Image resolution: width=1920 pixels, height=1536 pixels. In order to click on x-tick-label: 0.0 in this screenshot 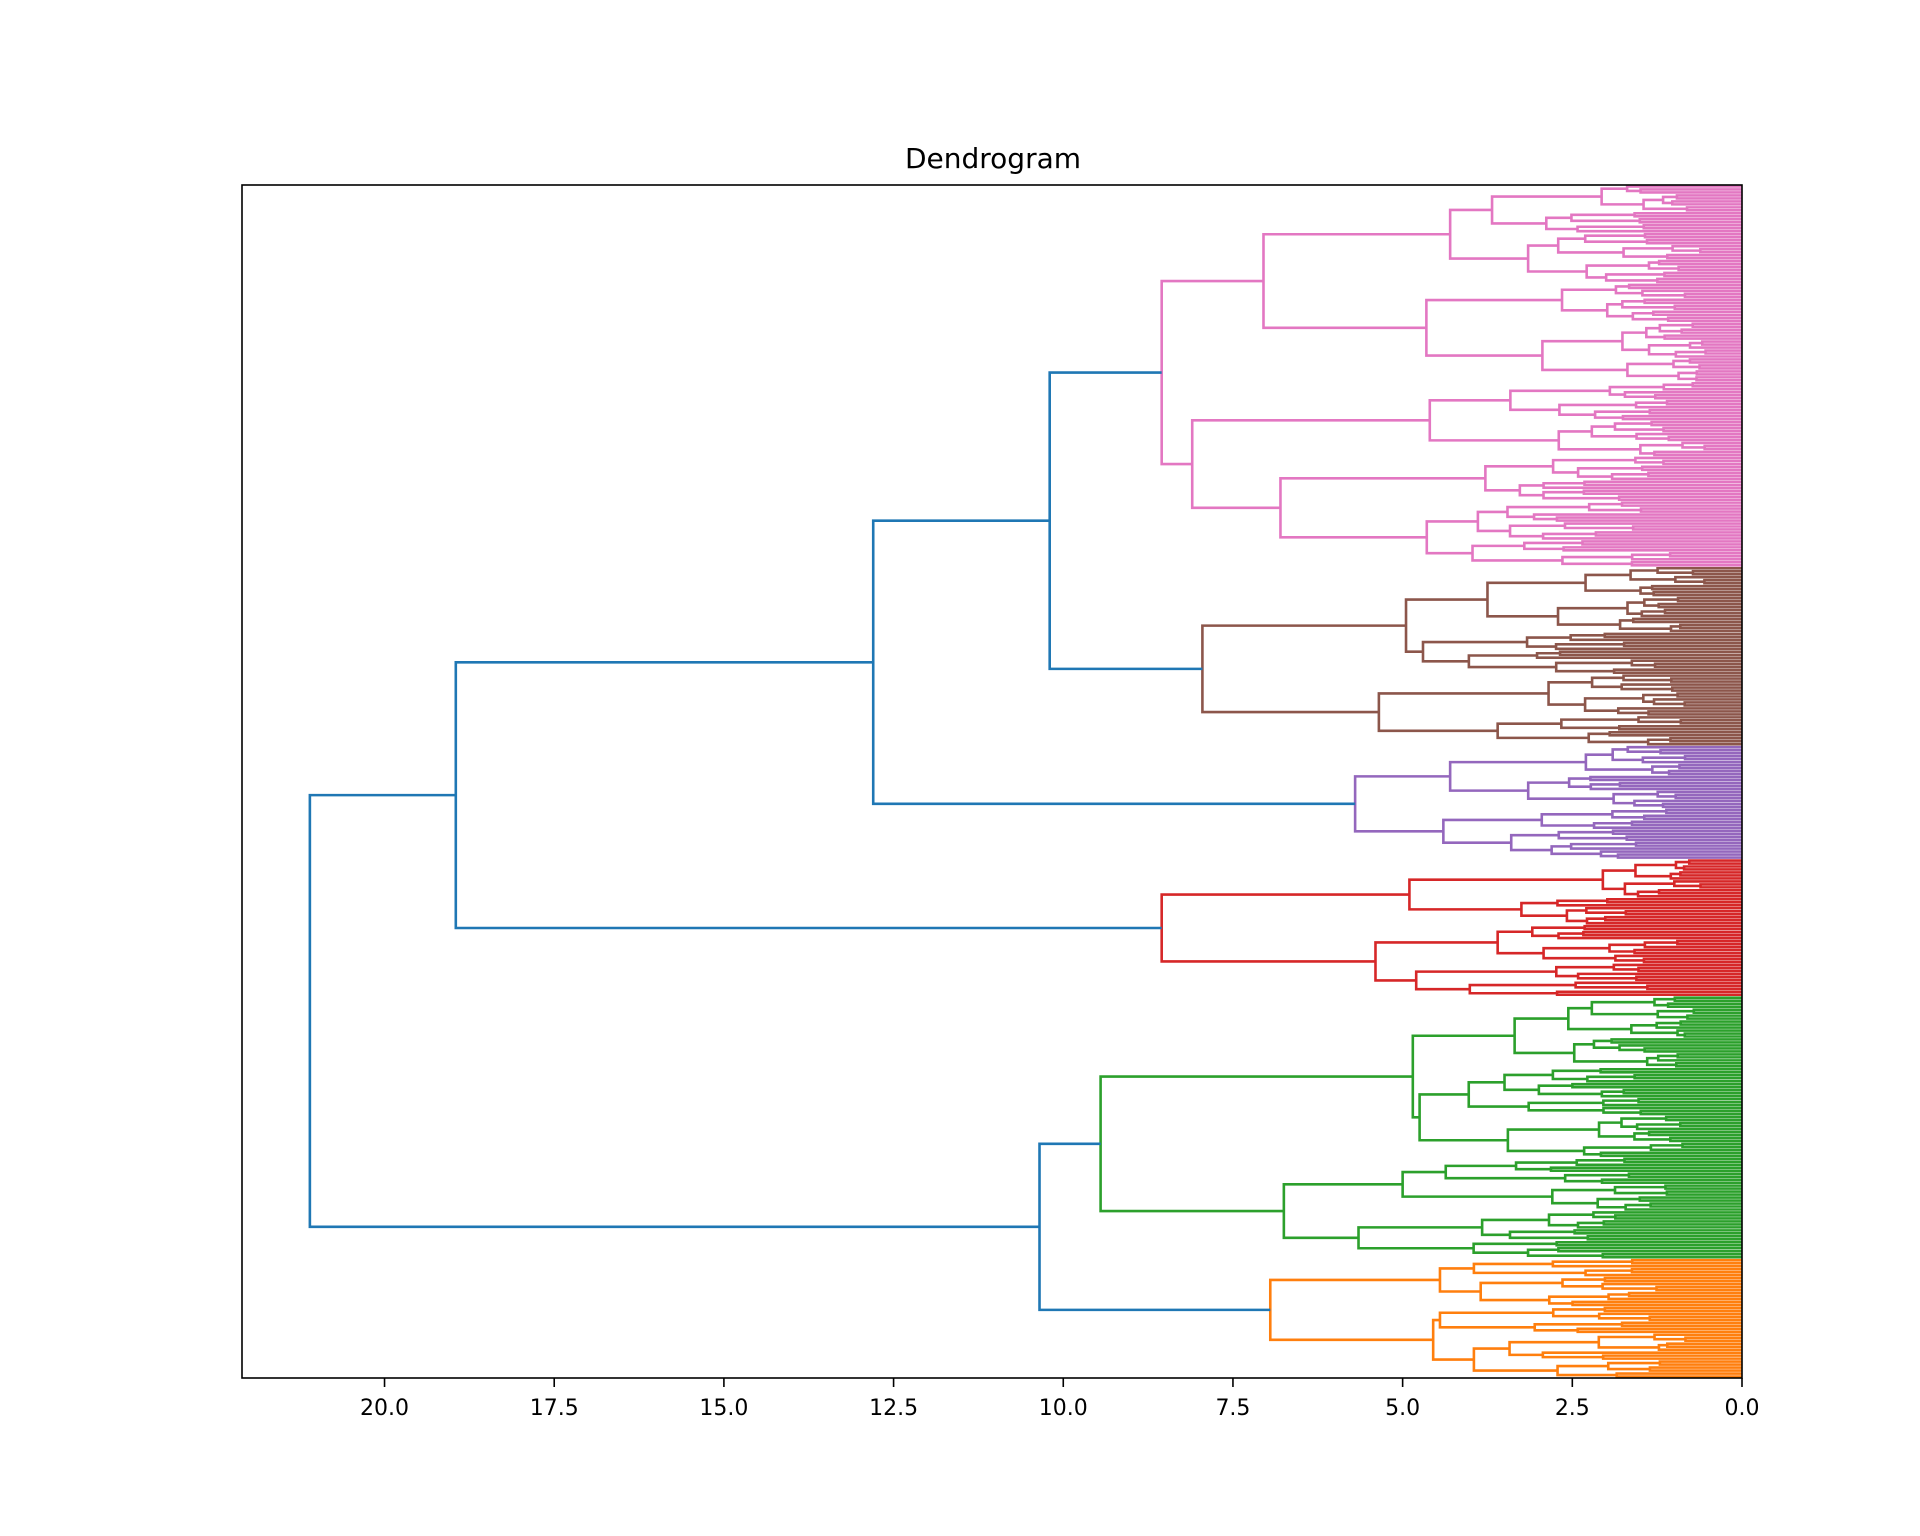, I will do `click(1742, 1408)`.